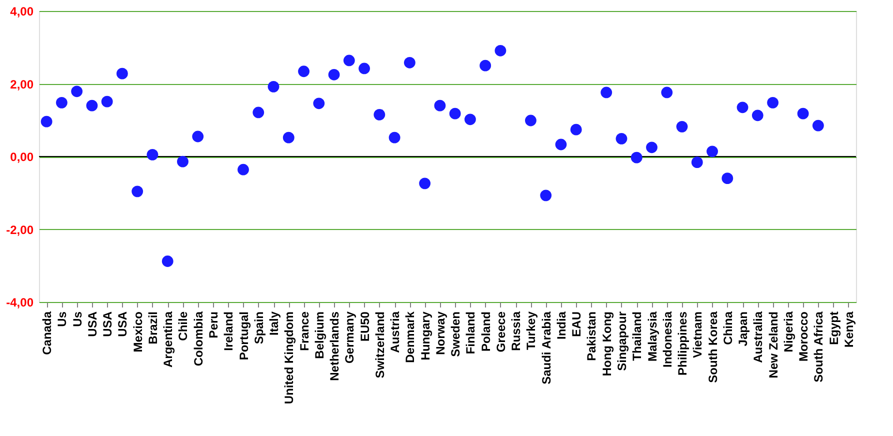 Image resolution: width=893 pixels, height=436 pixels. I want to click on x-tick-label: Philippines, so click(683, 343).